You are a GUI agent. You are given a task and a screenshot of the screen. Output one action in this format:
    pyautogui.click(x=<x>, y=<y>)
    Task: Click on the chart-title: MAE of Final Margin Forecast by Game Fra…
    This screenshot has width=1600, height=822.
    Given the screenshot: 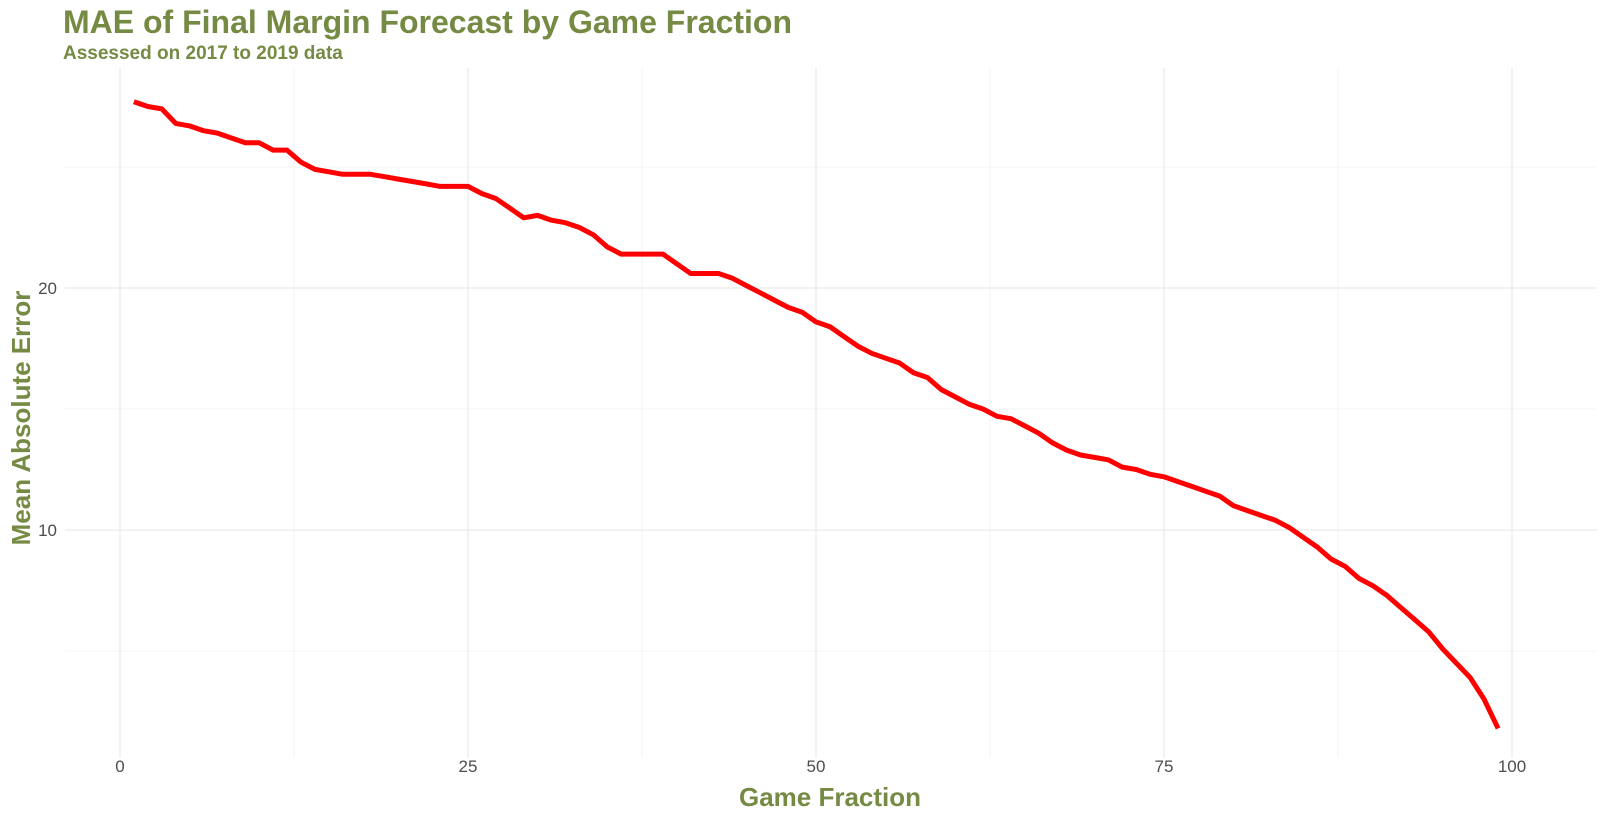 What is the action you would take?
    pyautogui.click(x=427, y=22)
    